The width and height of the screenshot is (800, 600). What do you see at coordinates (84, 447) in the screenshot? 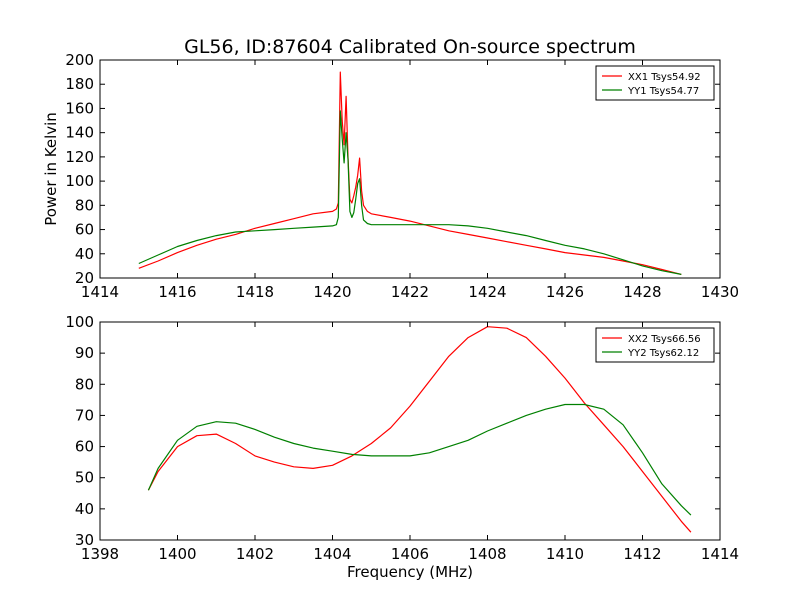
I see `y-tick-label-1-3: 60` at bounding box center [84, 447].